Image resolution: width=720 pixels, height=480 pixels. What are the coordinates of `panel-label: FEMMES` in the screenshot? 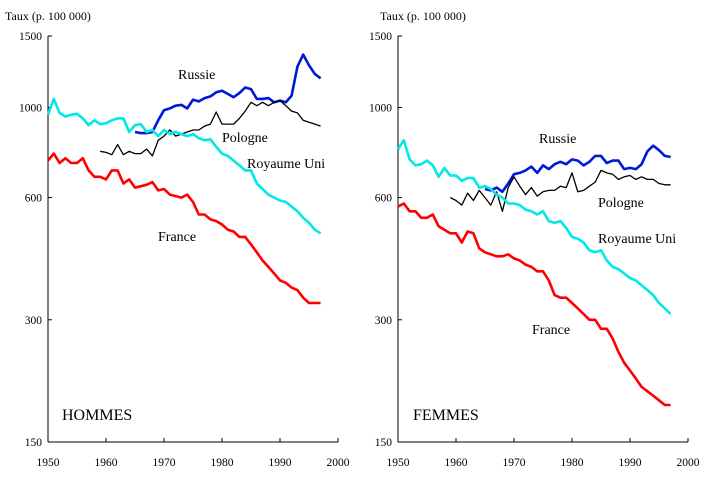 It's located at (446, 415).